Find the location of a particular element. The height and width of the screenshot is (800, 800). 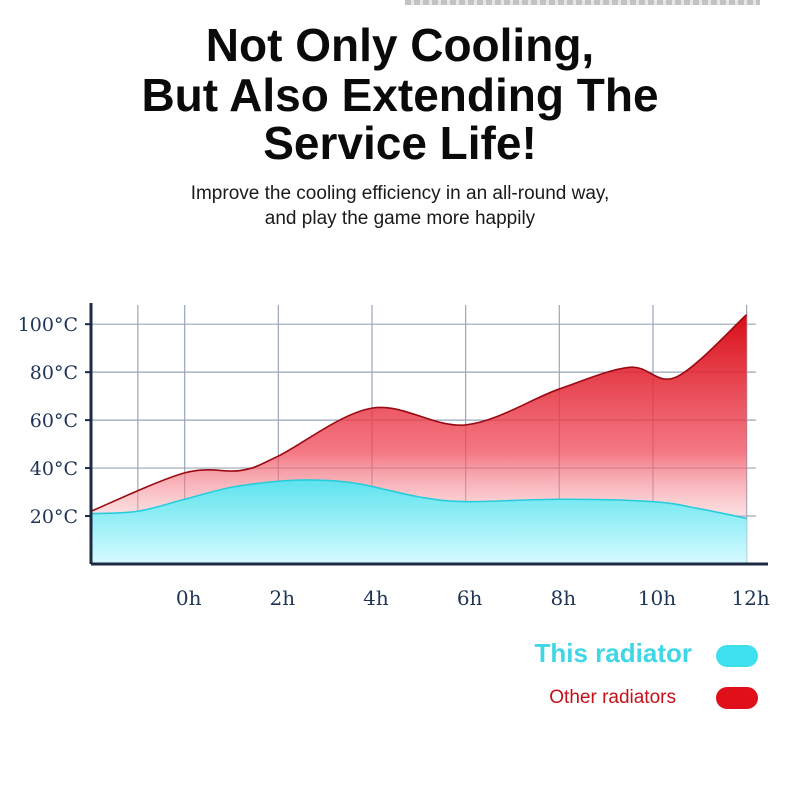

headline-line-2: But Also Extending The is located at coordinates (400, 95).